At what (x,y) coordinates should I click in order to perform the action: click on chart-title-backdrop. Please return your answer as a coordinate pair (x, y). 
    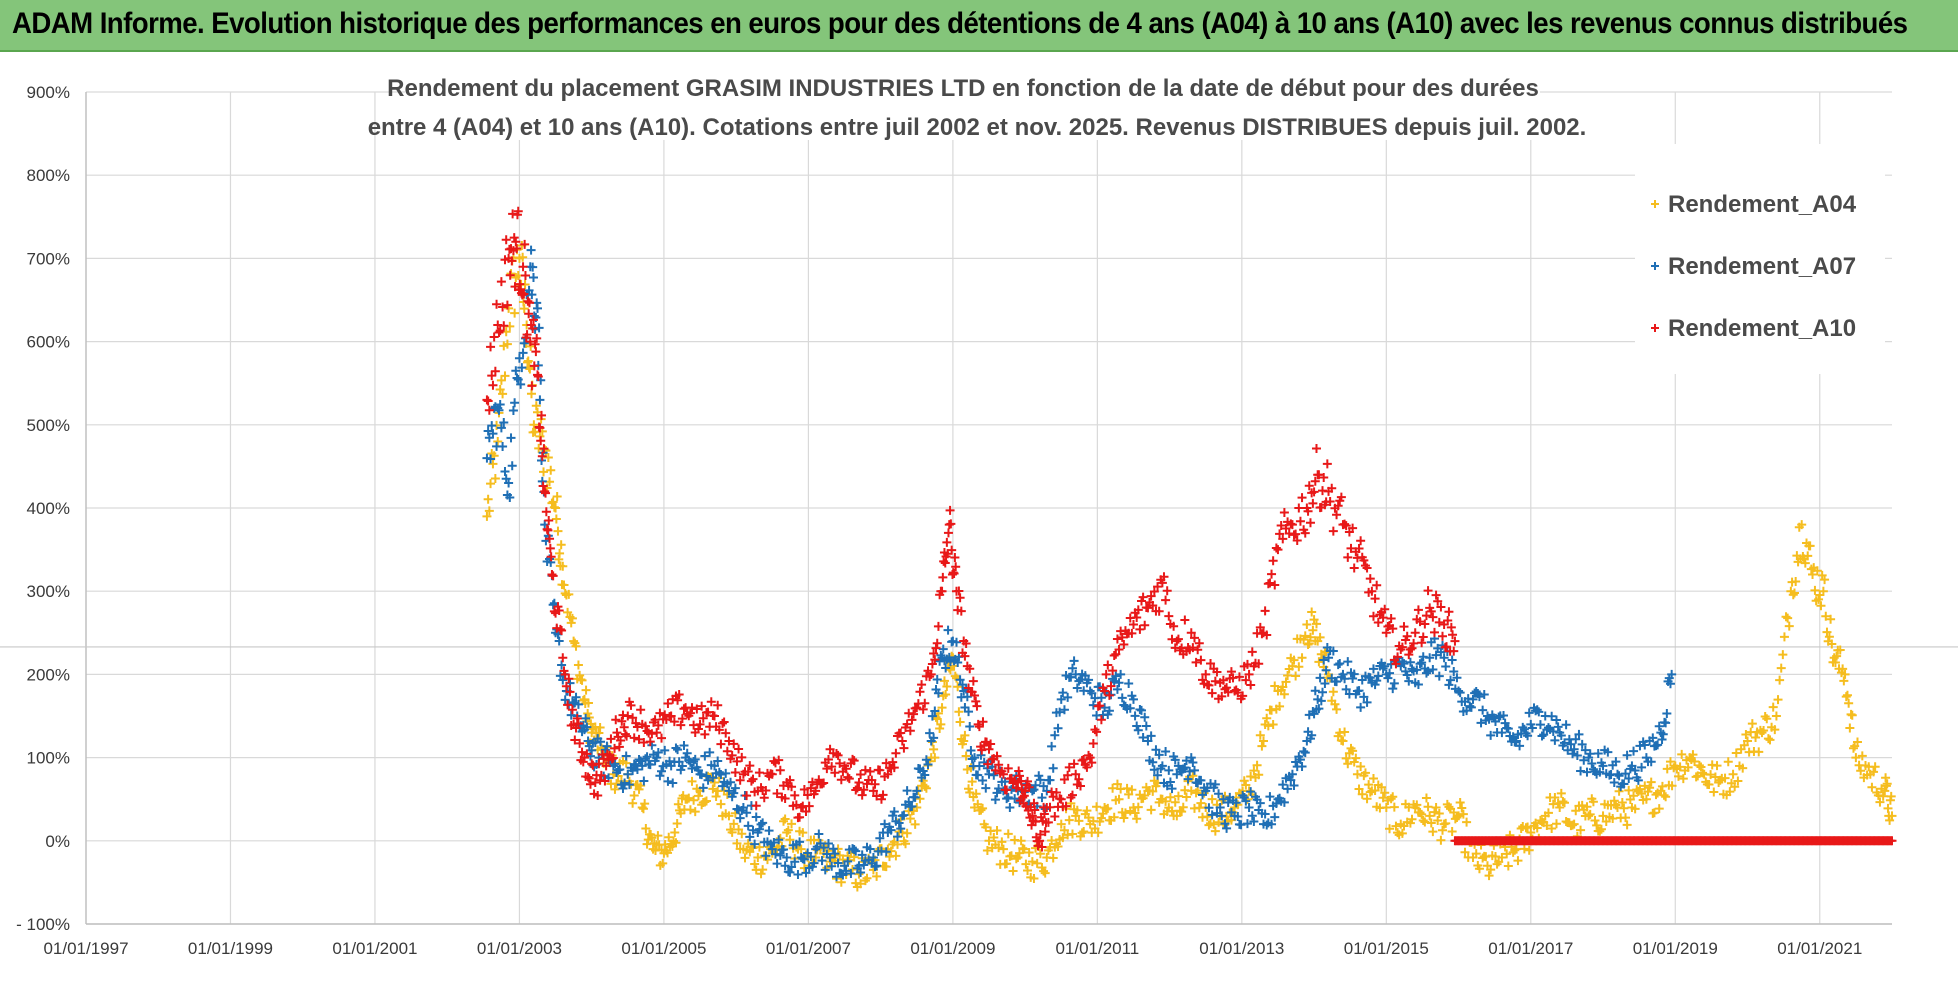
    Looking at the image, I should click on (972, 101).